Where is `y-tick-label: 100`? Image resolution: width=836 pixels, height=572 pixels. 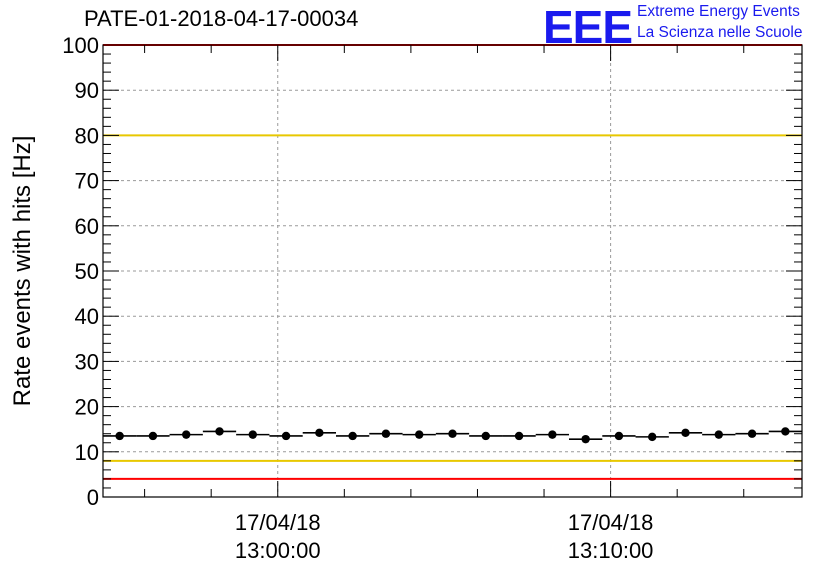
y-tick-label: 100 is located at coordinates (80, 45).